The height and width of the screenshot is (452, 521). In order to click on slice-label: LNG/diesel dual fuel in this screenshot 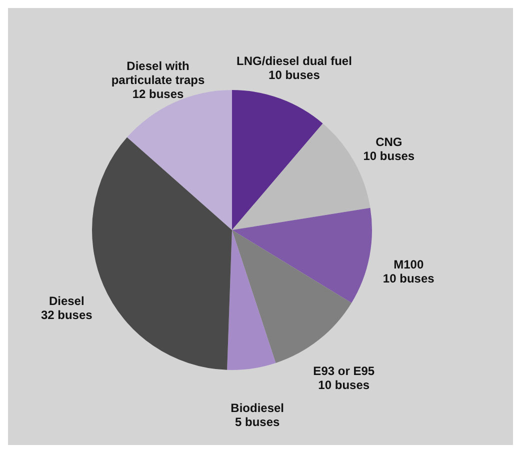, I will do `click(294, 61)`.